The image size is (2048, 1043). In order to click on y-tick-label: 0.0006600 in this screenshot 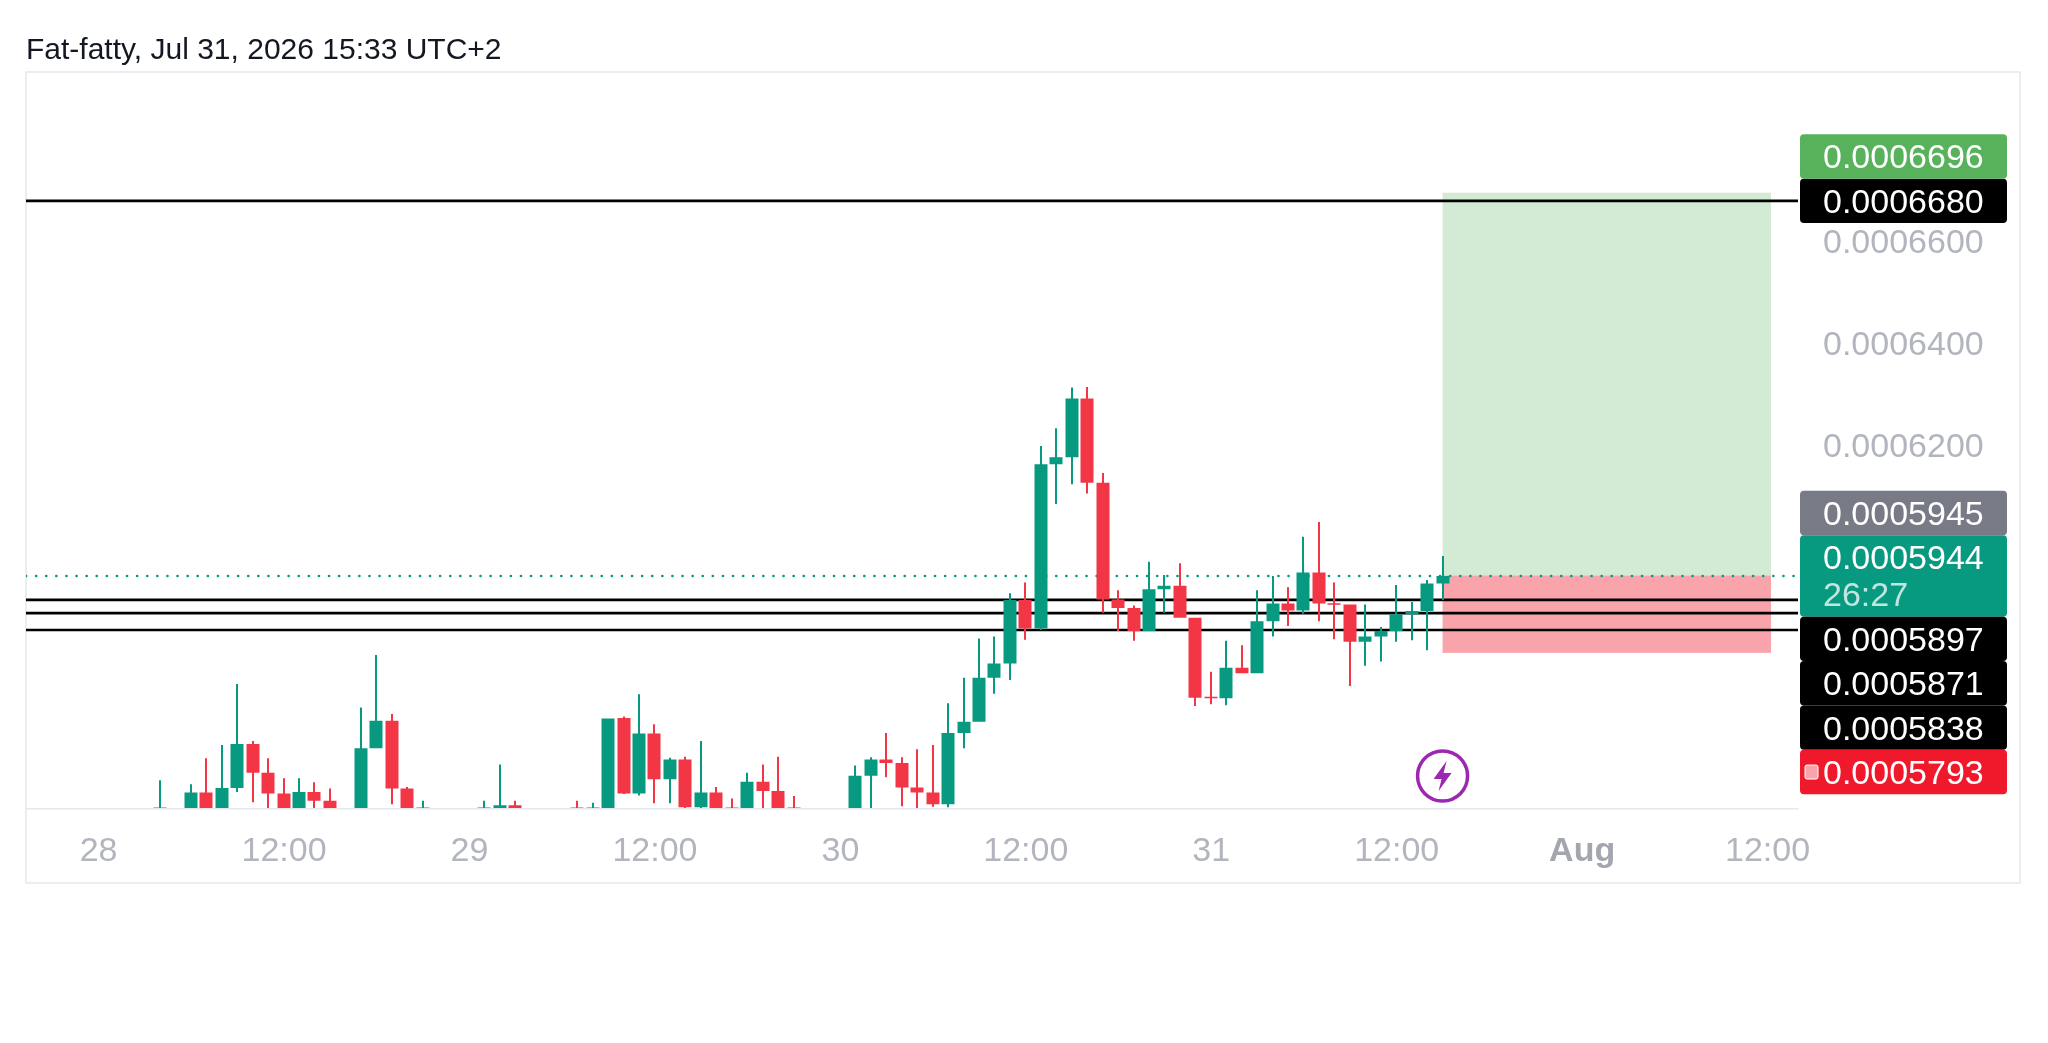, I will do `click(1903, 241)`.